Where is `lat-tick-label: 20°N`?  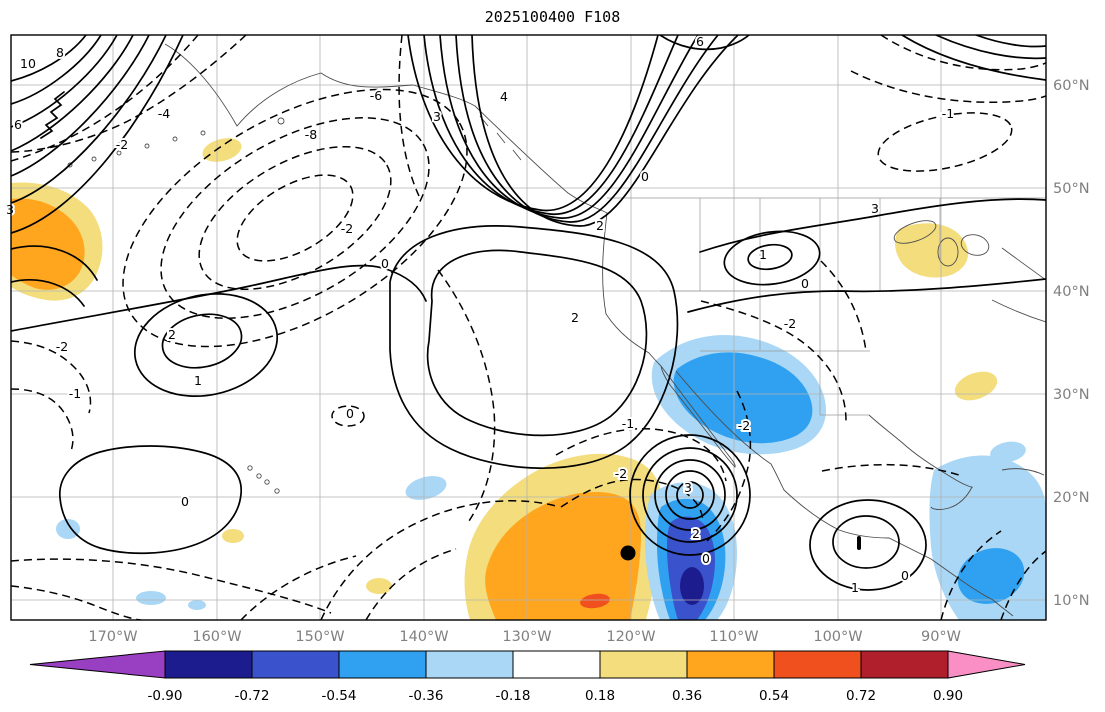 lat-tick-label: 20°N is located at coordinates (1071, 498).